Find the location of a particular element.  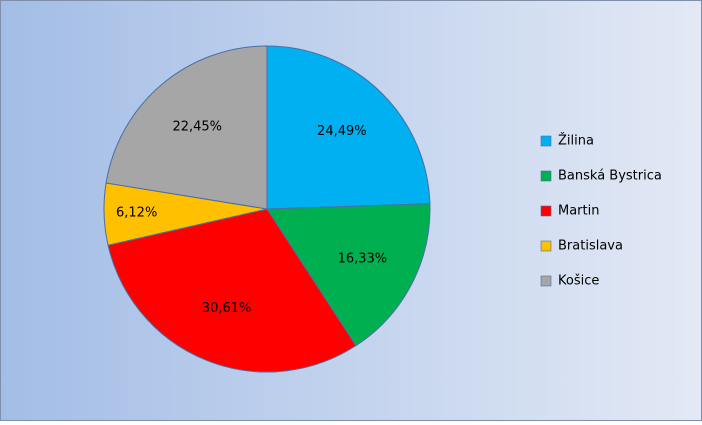

data-label: 6,12% is located at coordinates (136, 213).